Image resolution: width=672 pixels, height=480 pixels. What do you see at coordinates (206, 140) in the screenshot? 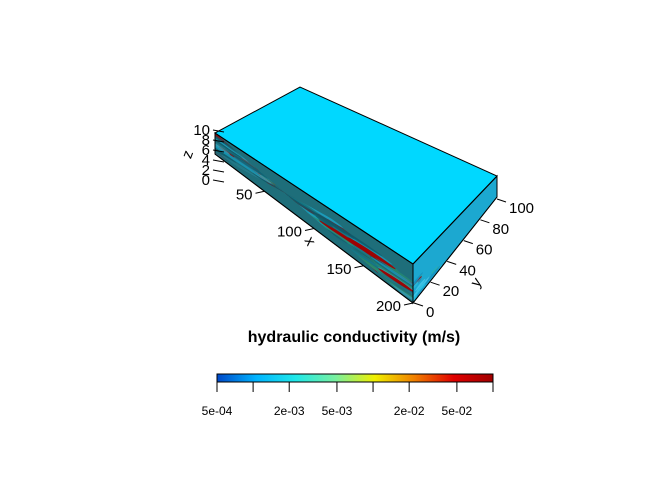
I see `z-tick-label: 8` at bounding box center [206, 140].